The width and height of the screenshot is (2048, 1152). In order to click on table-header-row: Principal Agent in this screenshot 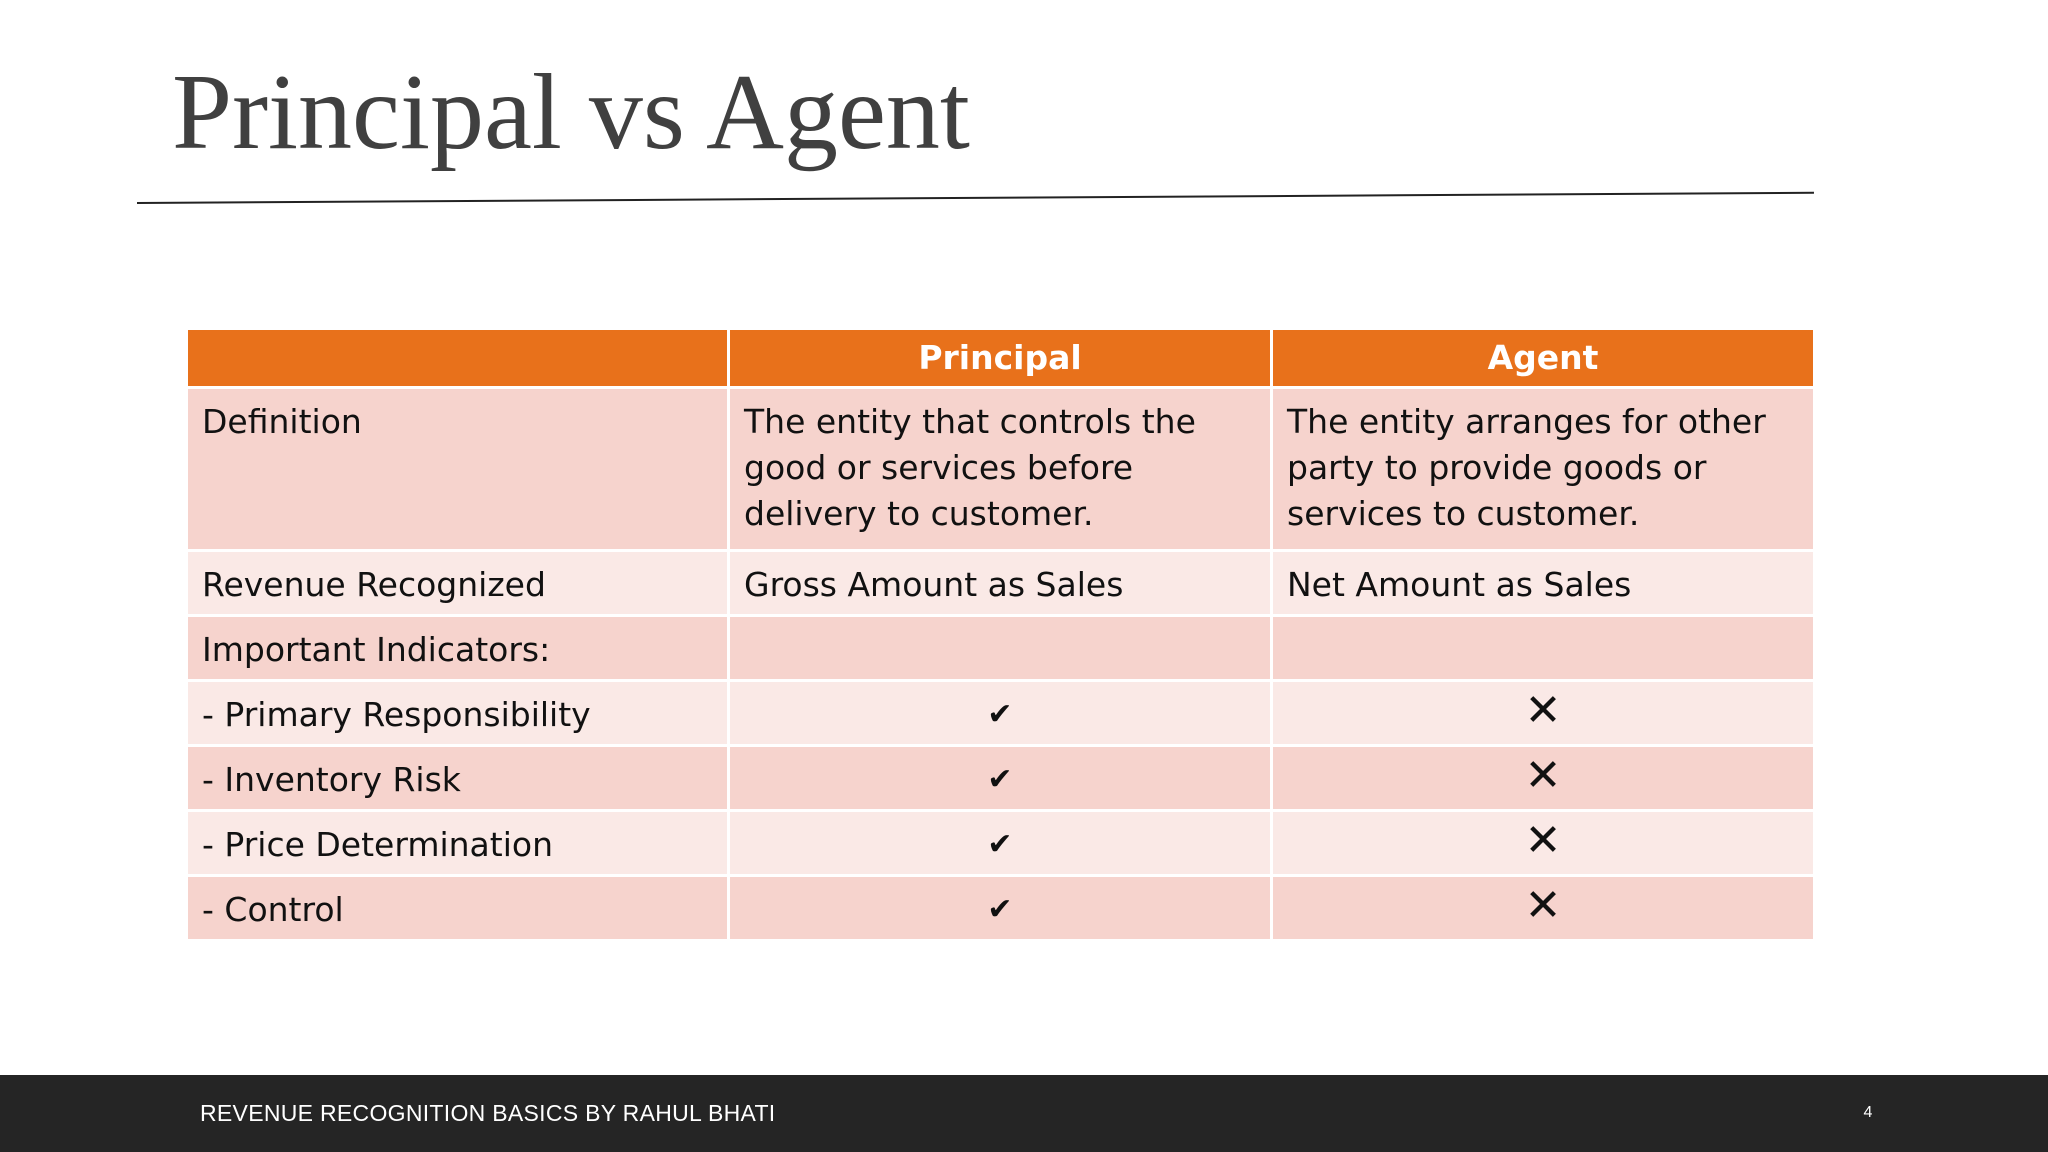, I will do `click(1000, 358)`.